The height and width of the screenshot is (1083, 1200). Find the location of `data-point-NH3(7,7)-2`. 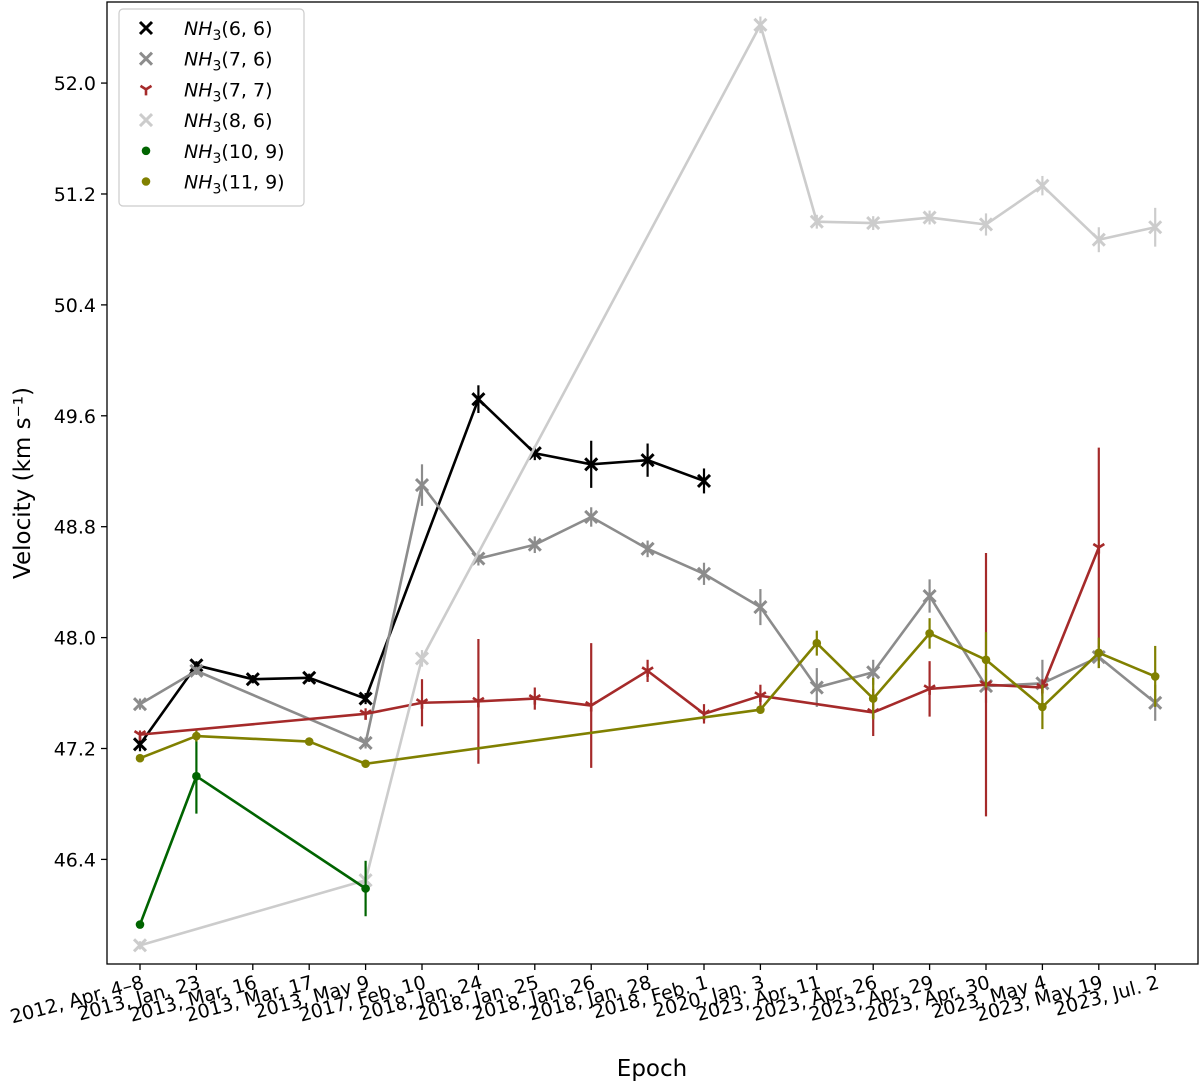

data-point-NH3(7,7)-2 is located at coordinates (422, 703).